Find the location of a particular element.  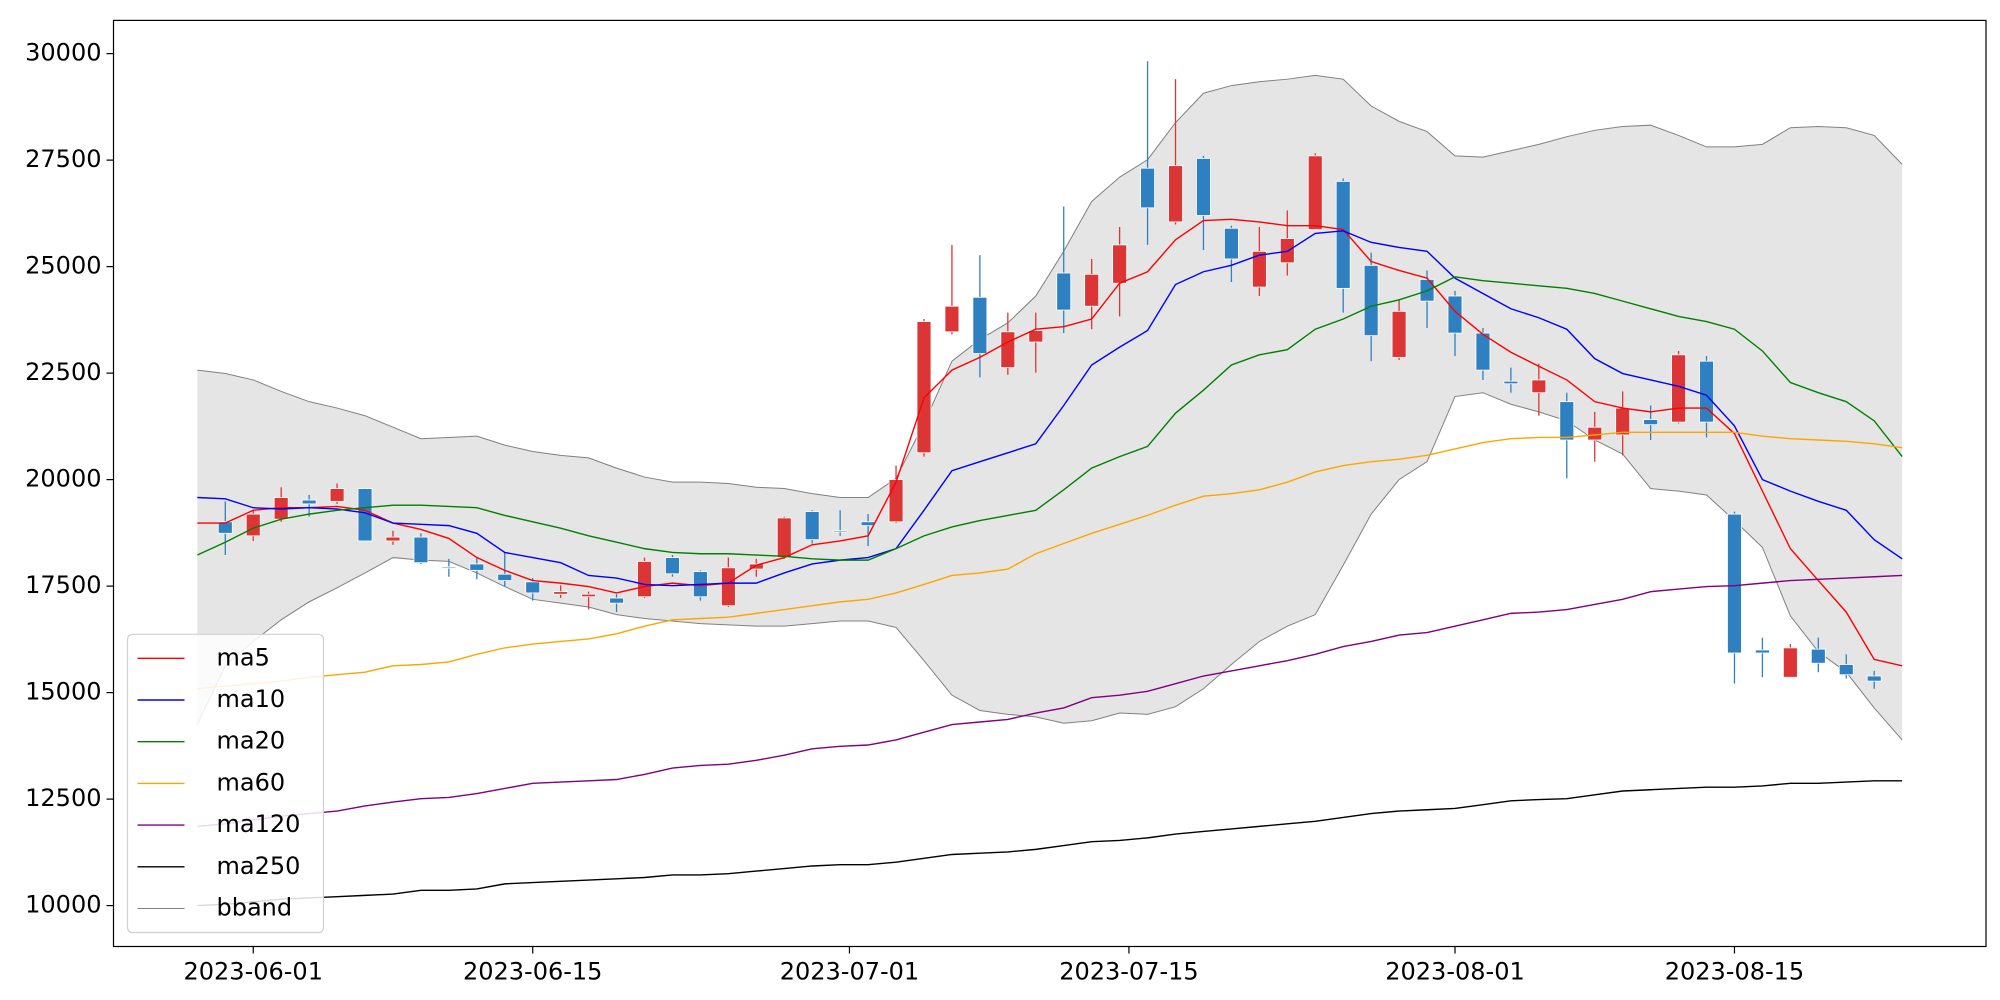

legend-box is located at coordinates (225, 783).